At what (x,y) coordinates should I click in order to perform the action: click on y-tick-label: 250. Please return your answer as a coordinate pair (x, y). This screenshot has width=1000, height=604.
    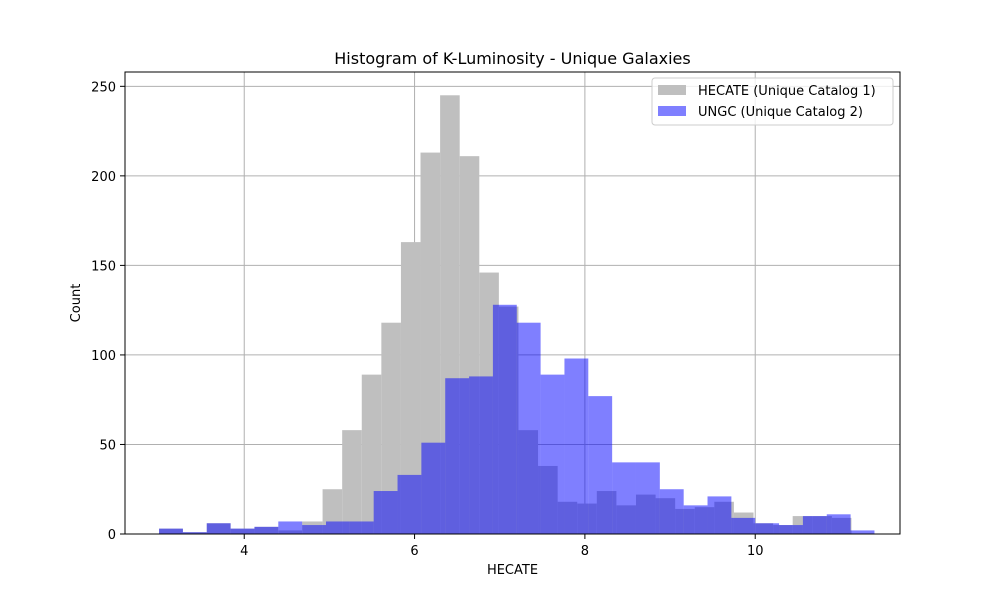
    Looking at the image, I should click on (103, 87).